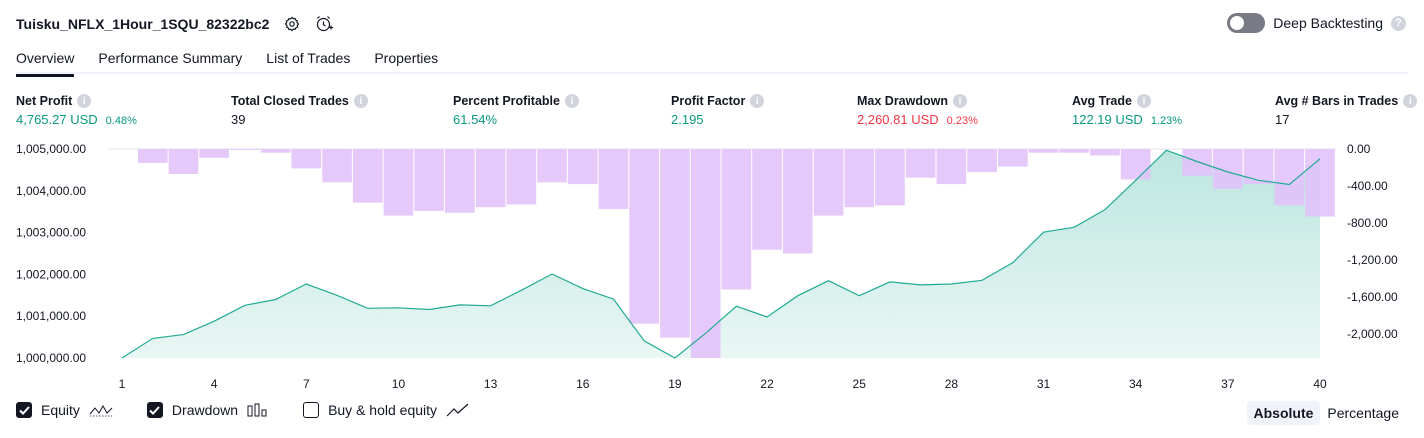 The height and width of the screenshot is (438, 1424). Describe the element at coordinates (306, 384) in the screenshot. I see `x-axis-tick-label: 7` at that location.